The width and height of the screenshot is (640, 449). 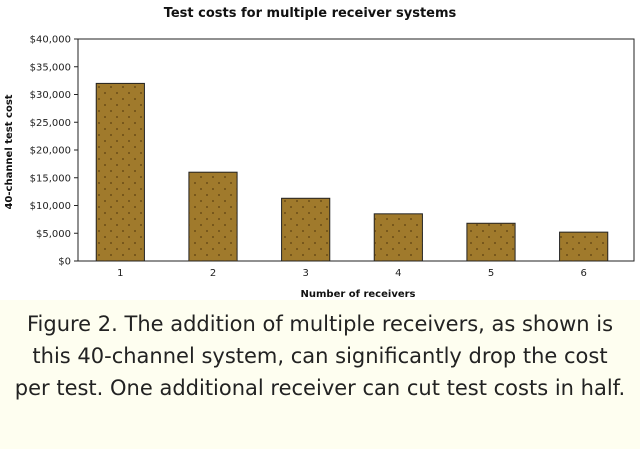 What do you see at coordinates (213, 273) in the screenshot?
I see `x-tick-label: 2` at bounding box center [213, 273].